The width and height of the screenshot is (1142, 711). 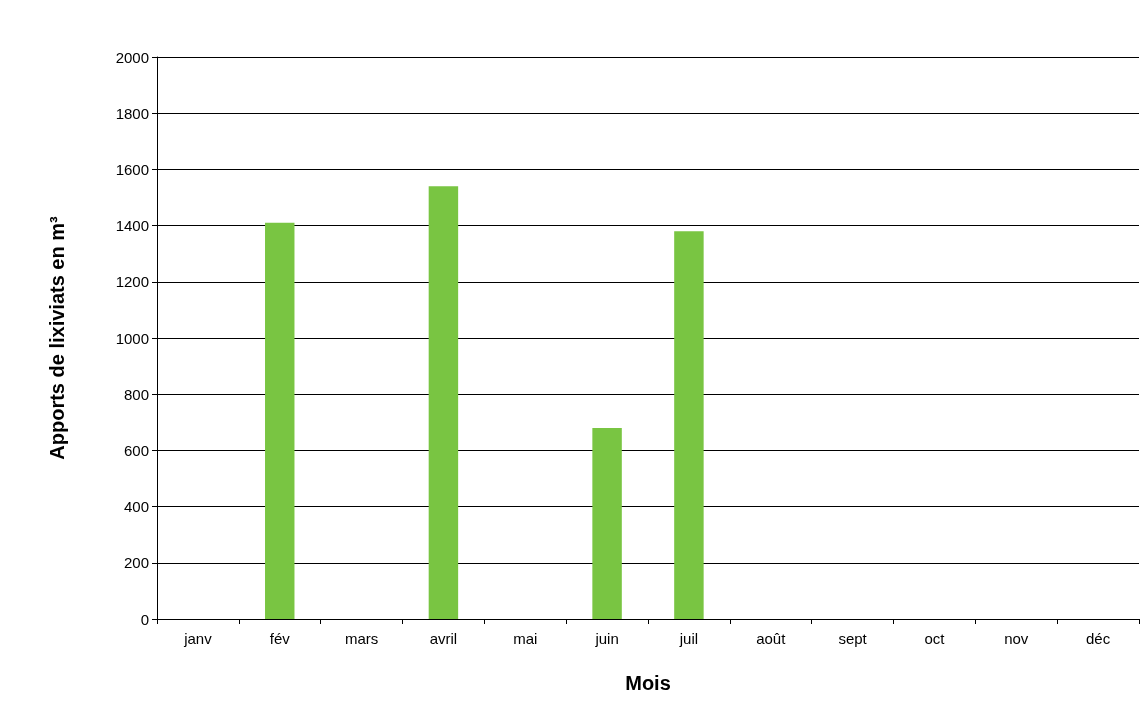 I want to click on y-tick-label: 800, so click(x=136, y=394).